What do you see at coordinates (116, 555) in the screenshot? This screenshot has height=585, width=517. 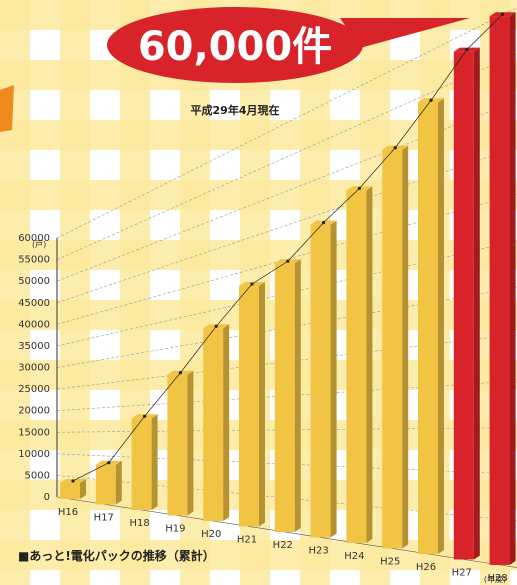 I see `caption: ■あっと!電化パックの推移（累計）` at bounding box center [116, 555].